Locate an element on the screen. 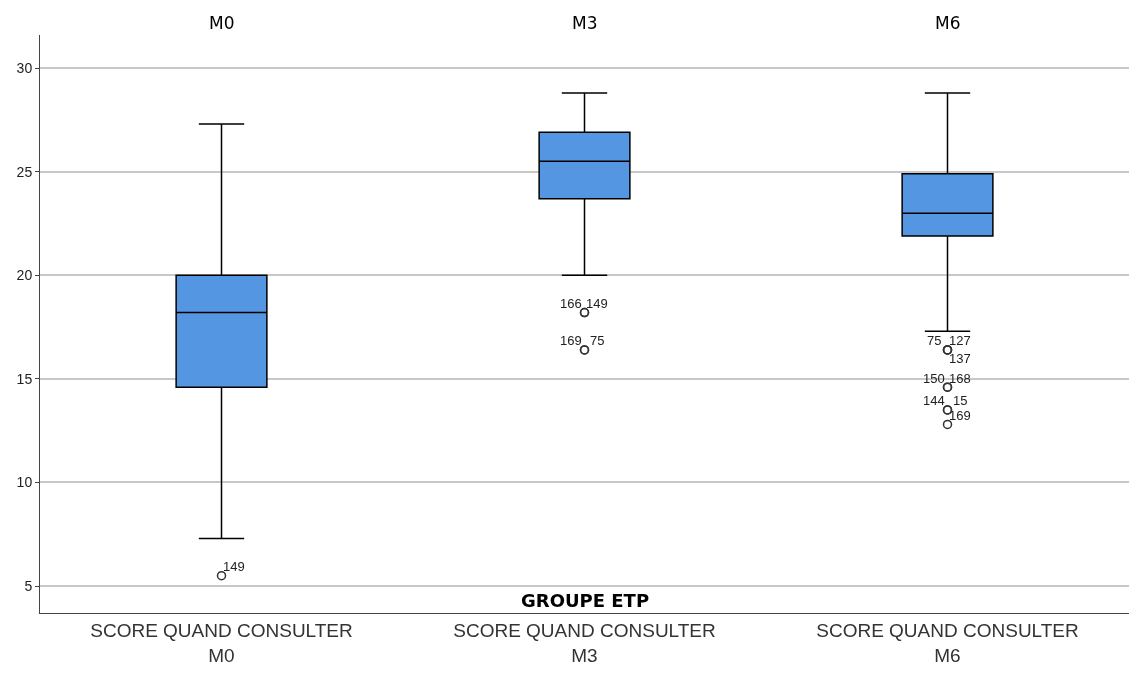 Image resolution: width=1139 pixels, height=676 pixels. y-tick-label: 10 is located at coordinates (24, 482).